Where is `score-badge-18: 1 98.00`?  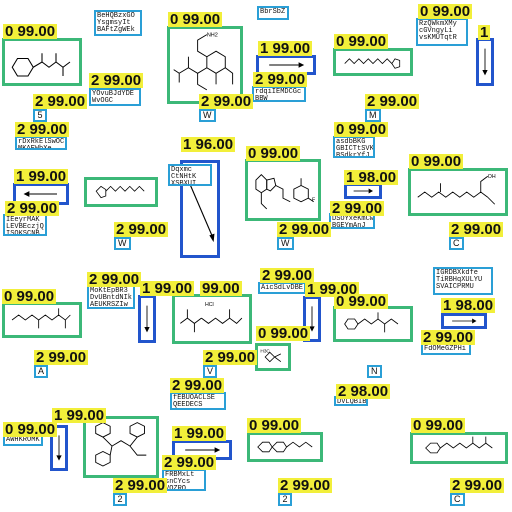
score-badge-18: 1 98.00 is located at coordinates (371, 177).